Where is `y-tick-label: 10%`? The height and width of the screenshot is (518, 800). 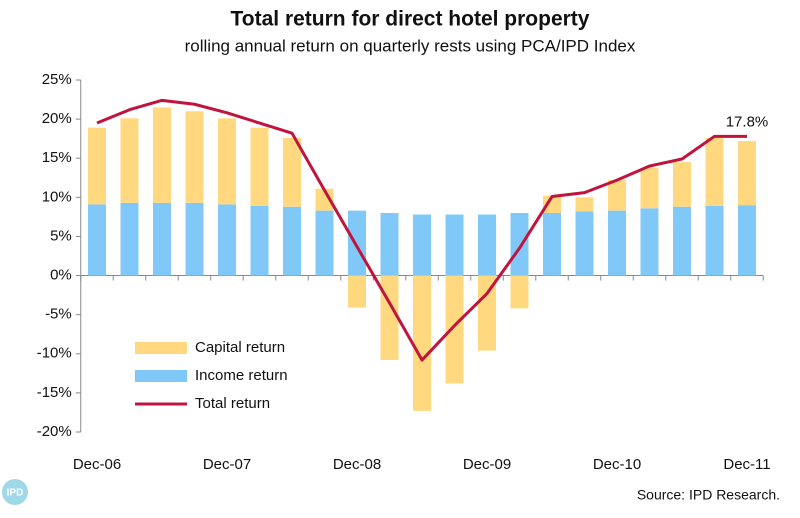 y-tick-label: 10% is located at coordinates (57, 196).